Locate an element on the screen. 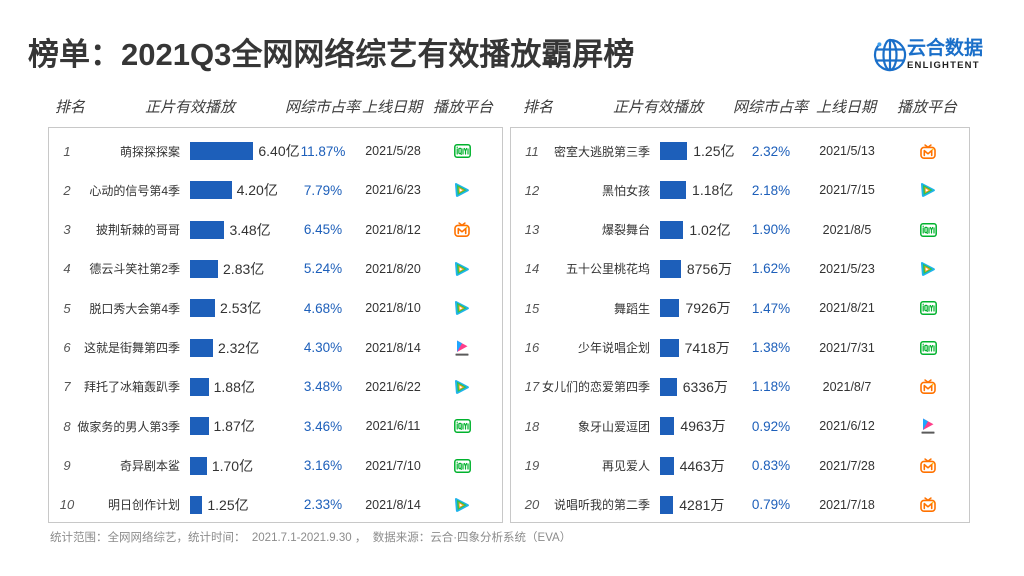 Image resolution: width=1024 pixels, height=576 pixels. ranking-row: 12 黑怕女孩 1.18亿 2.18% 2021/7/15 is located at coordinates (740, 190).